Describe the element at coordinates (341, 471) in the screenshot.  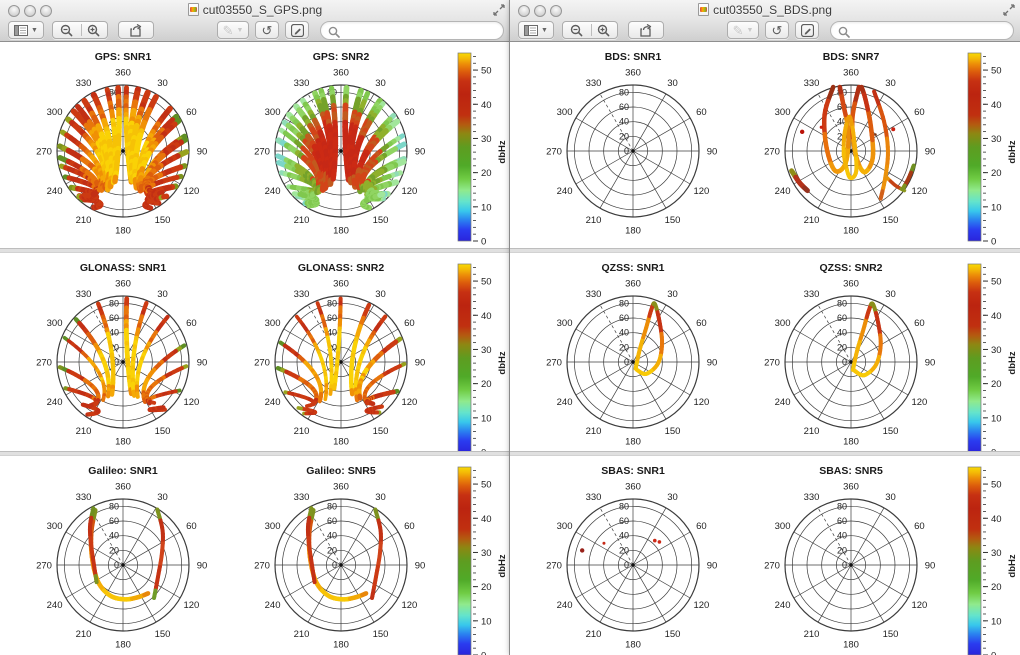
I see `plot-title: Galileo: SNR5` at that location.